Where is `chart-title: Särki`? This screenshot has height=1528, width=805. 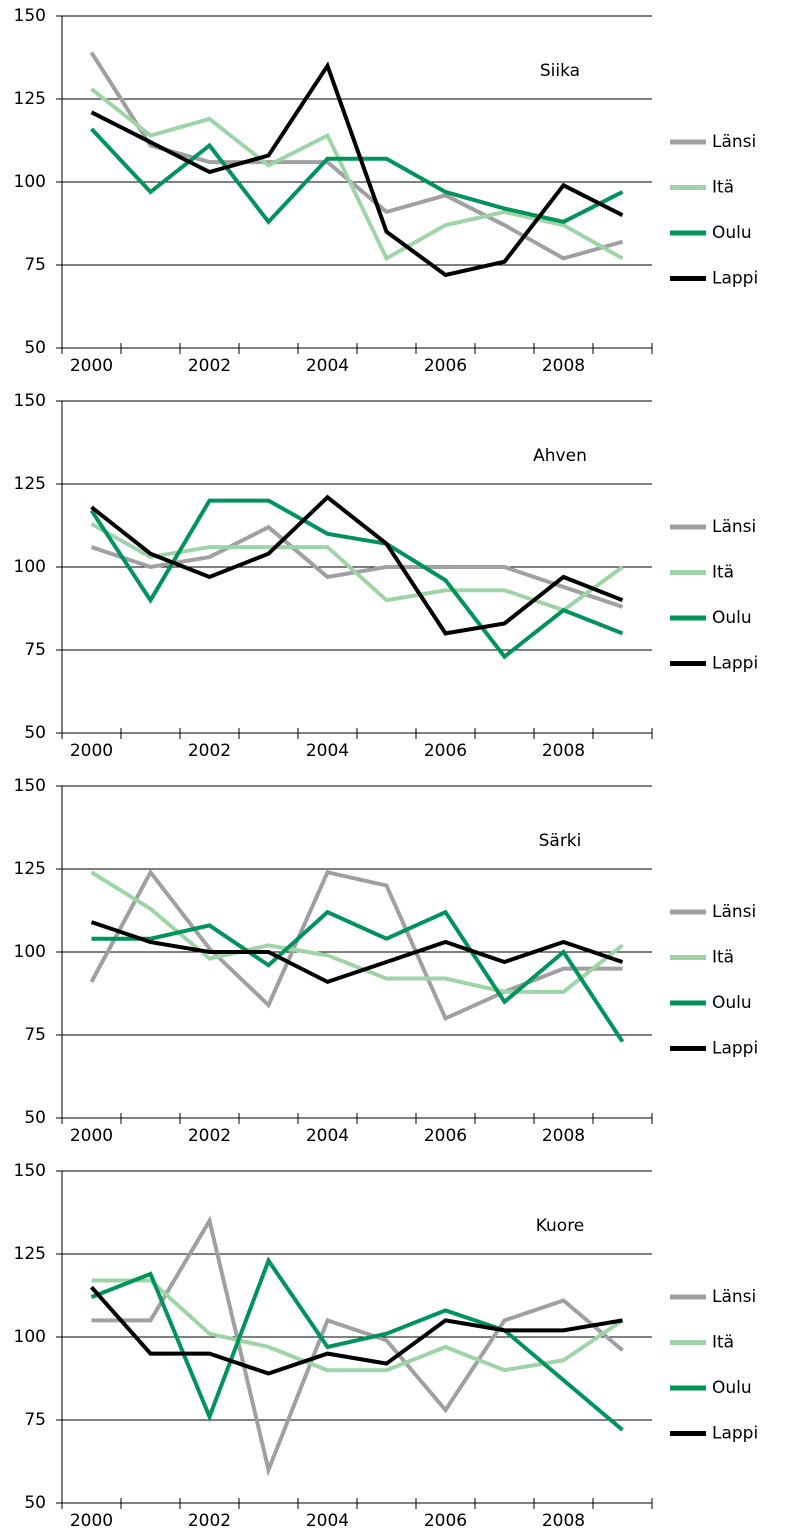
chart-title: Särki is located at coordinates (560, 841).